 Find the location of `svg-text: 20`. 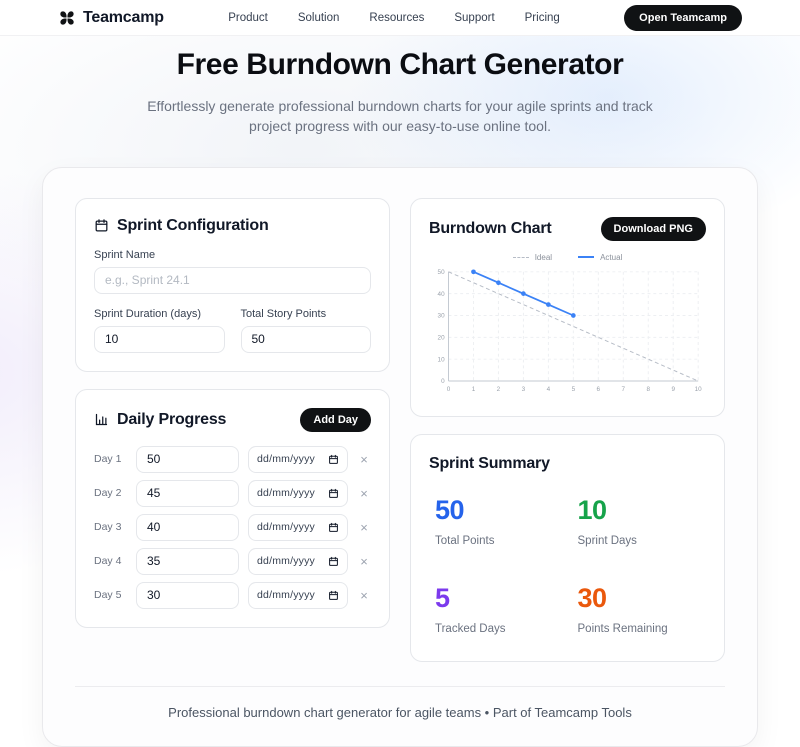

svg-text: 20 is located at coordinates (442, 337).